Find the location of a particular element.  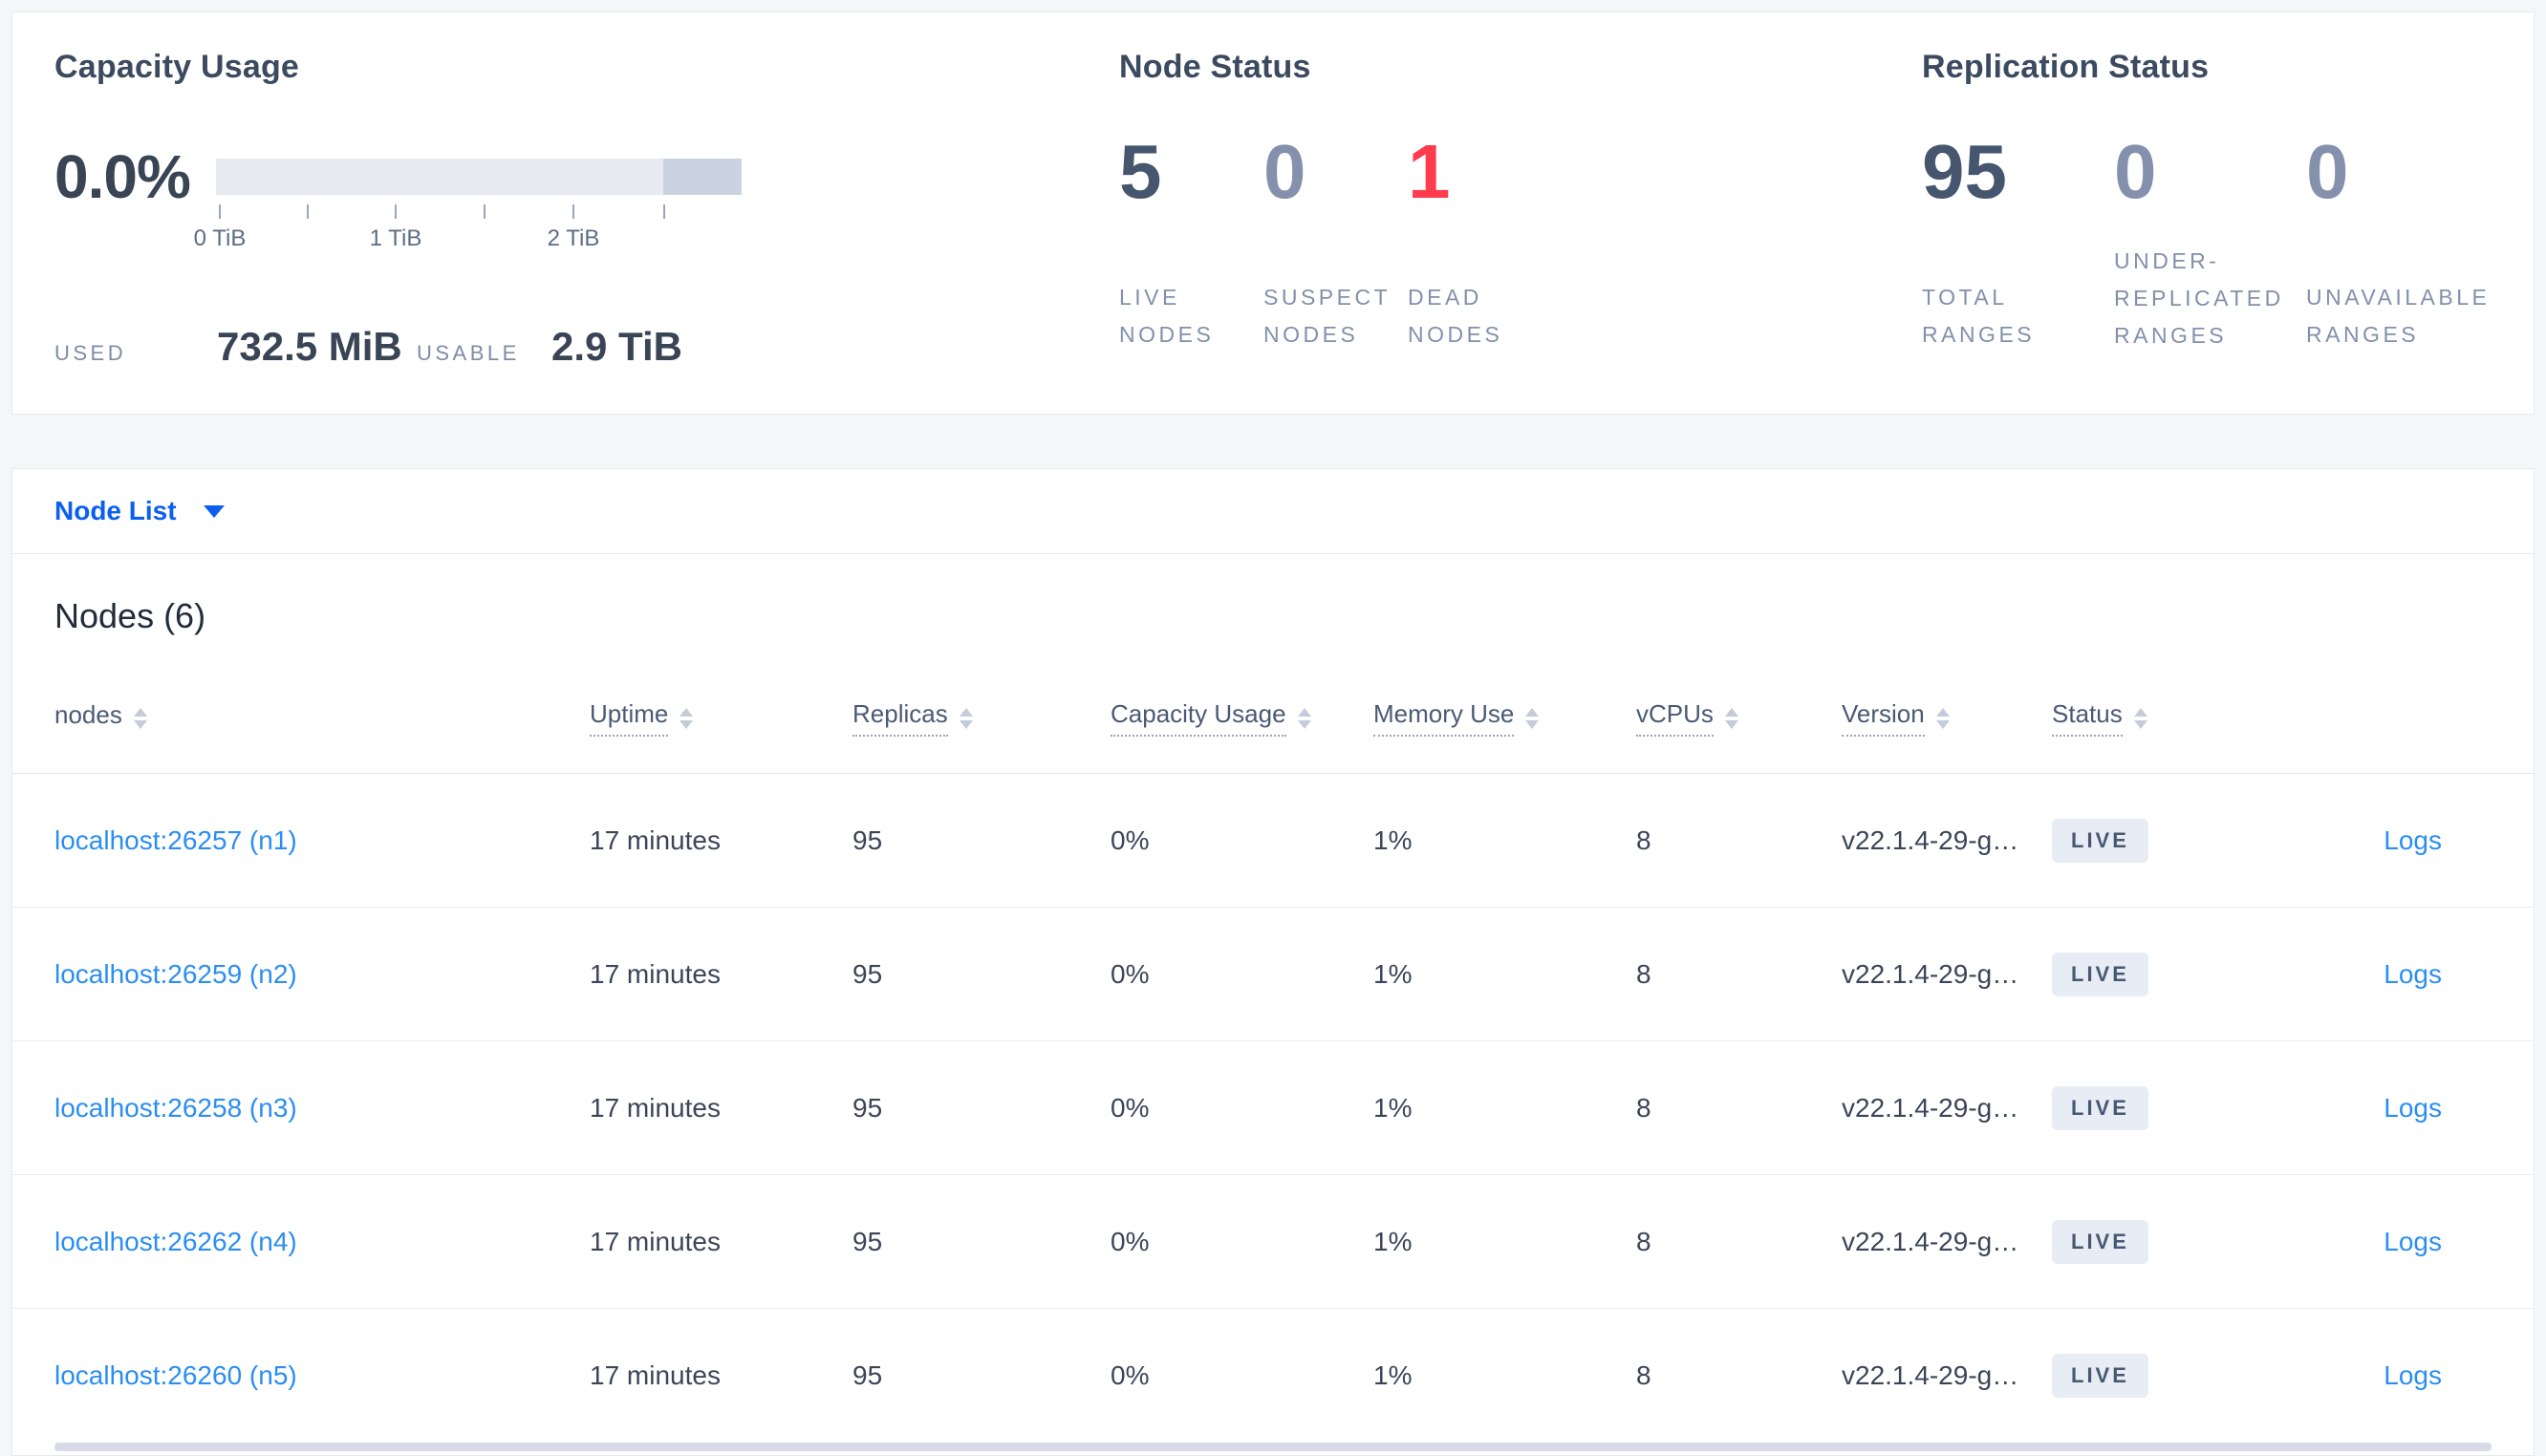

suspect-nodes-stat: 0 SUSPECT NODES is located at coordinates (1335, 244).